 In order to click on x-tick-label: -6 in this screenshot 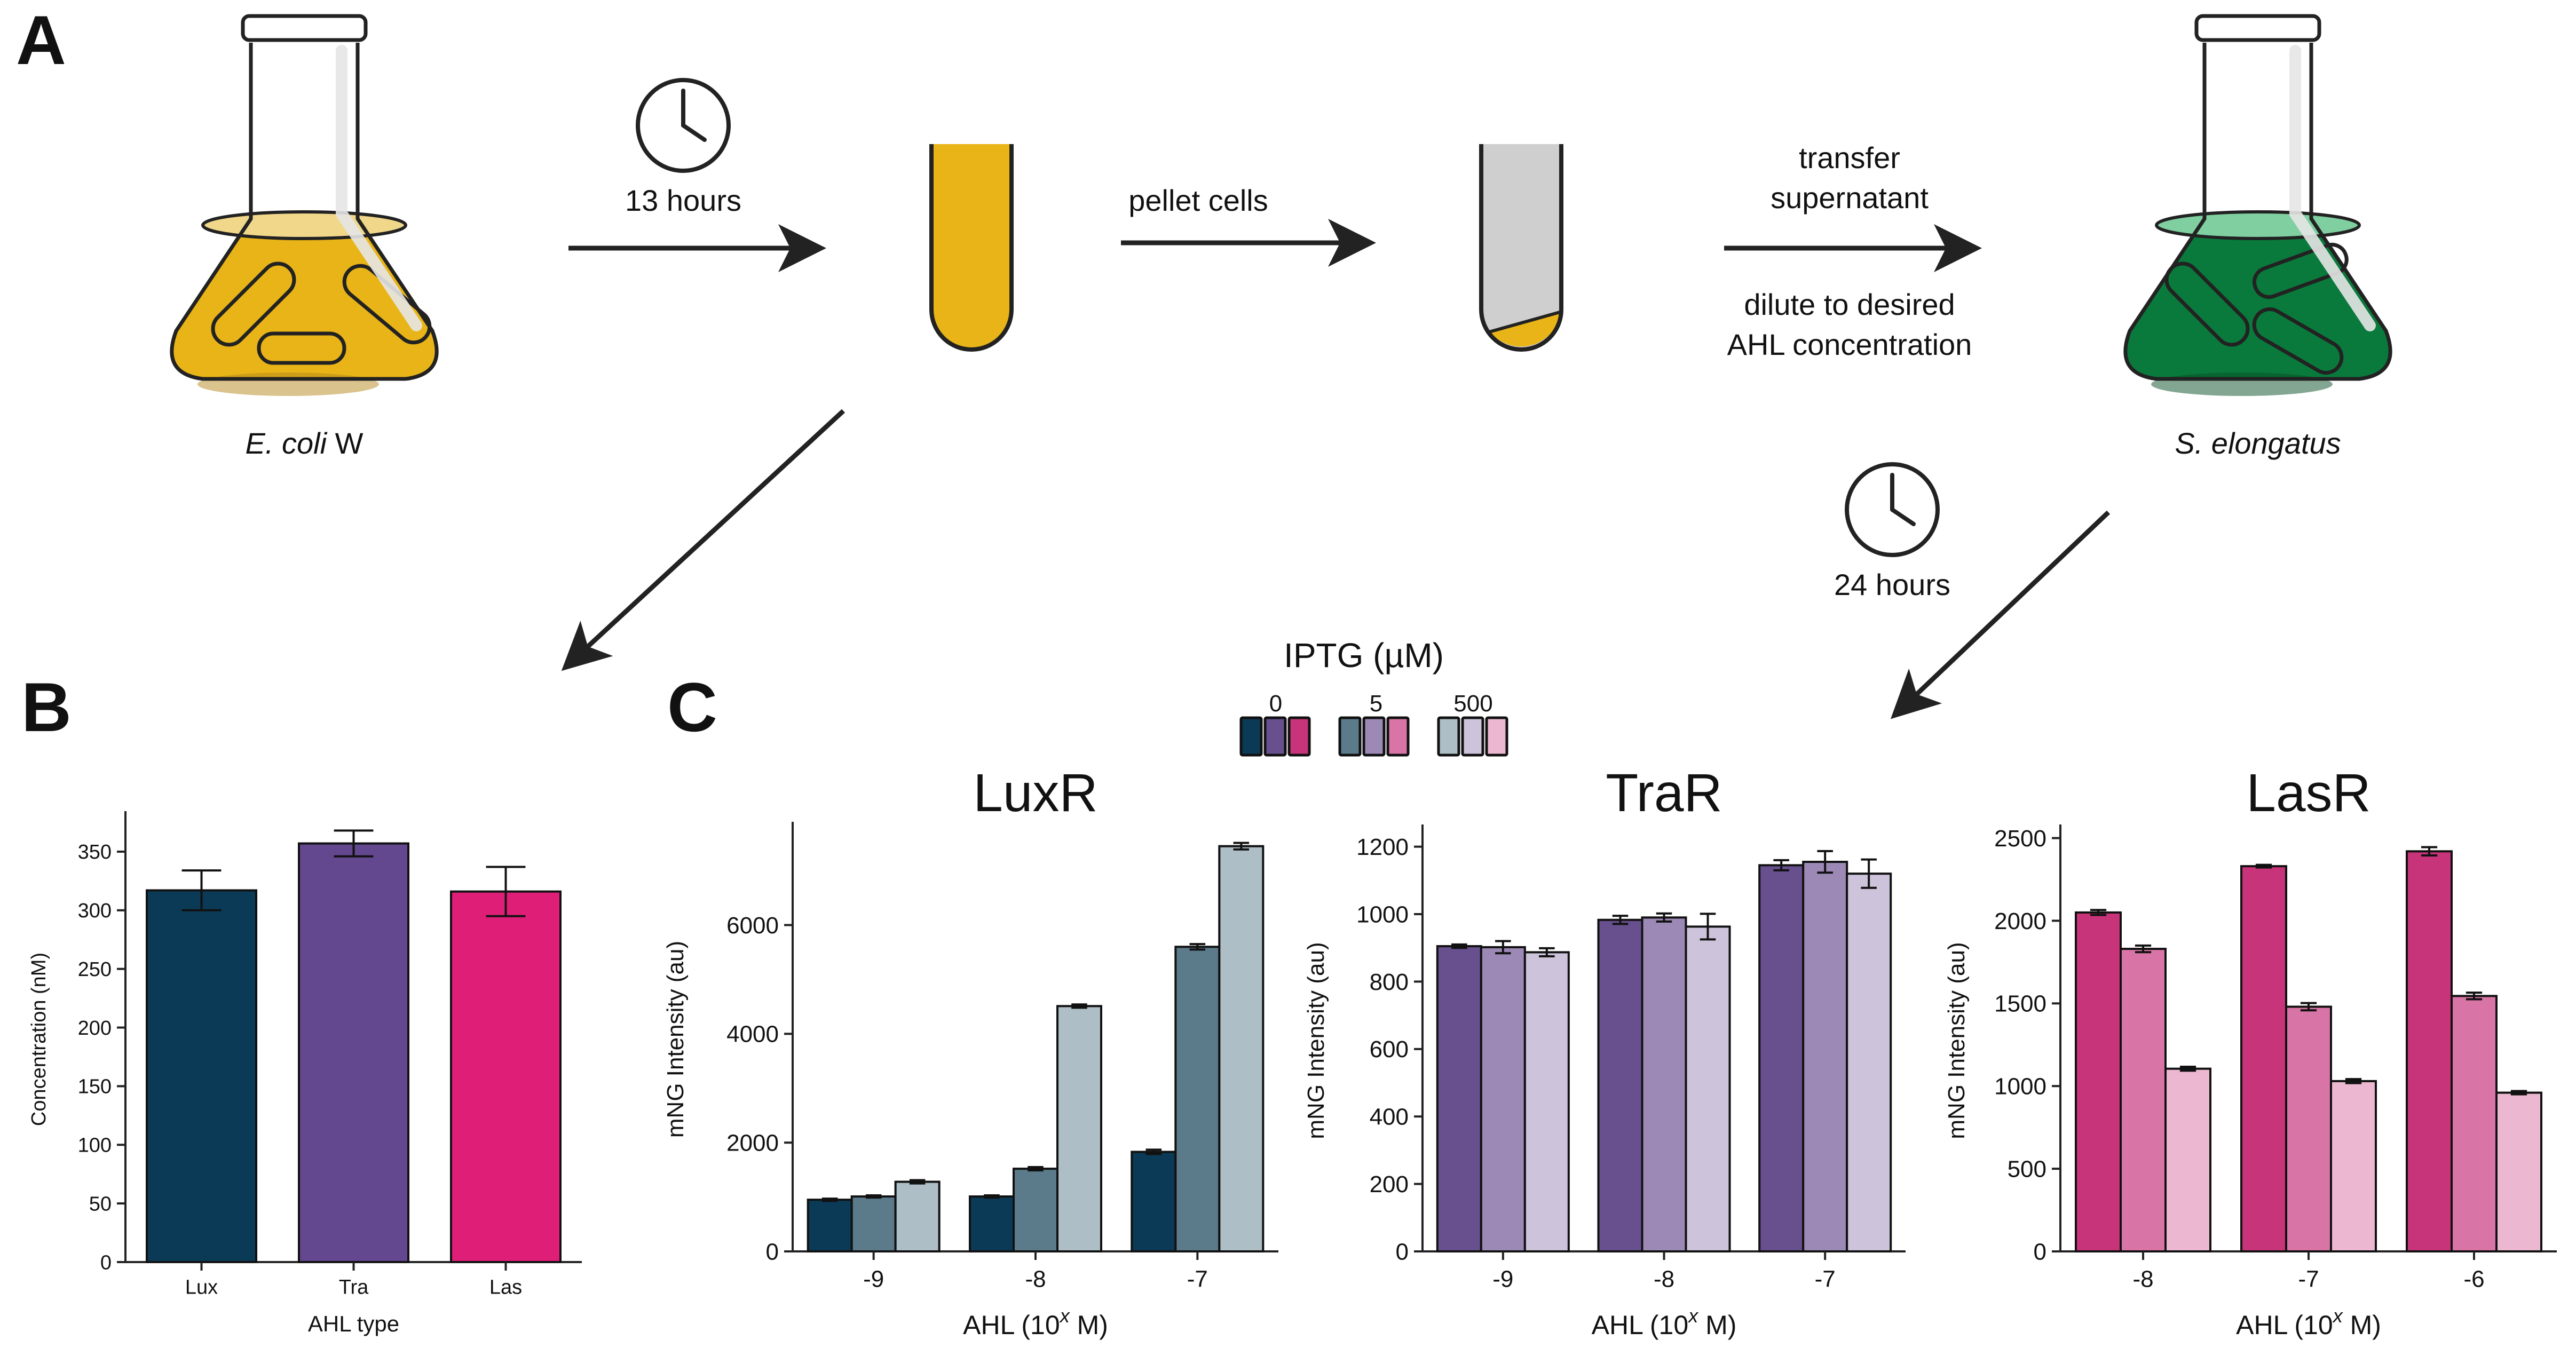, I will do `click(2473, 1279)`.